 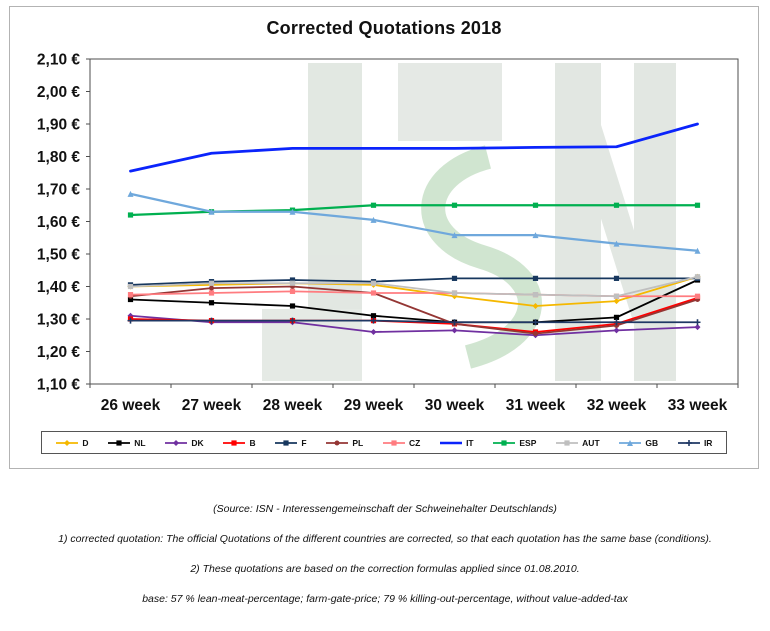 I want to click on legend-label: CZ, so click(x=414, y=442).